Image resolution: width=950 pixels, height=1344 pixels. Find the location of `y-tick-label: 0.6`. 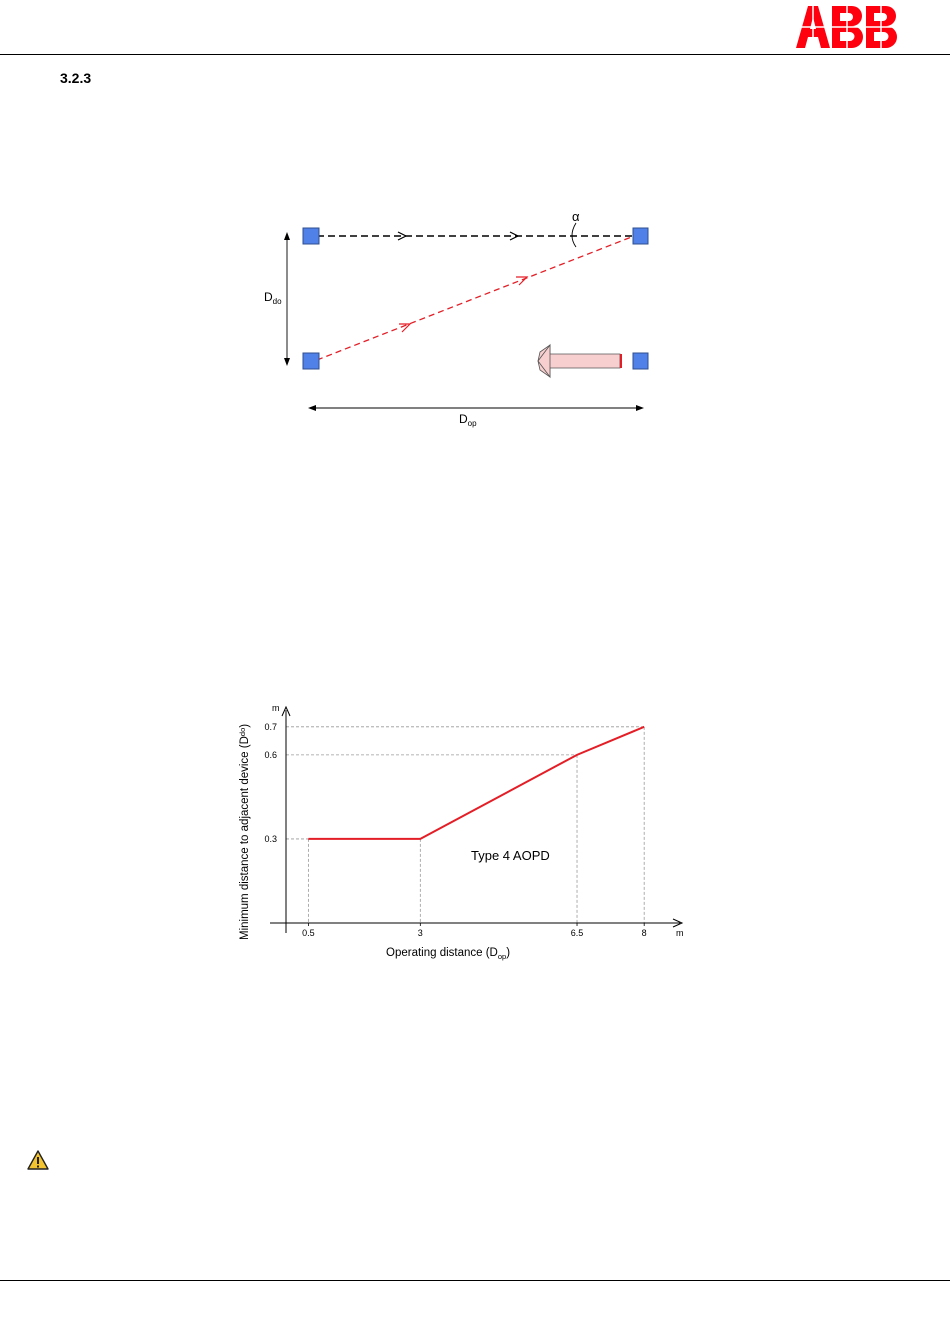

y-tick-label: 0.6 is located at coordinates (270, 755).